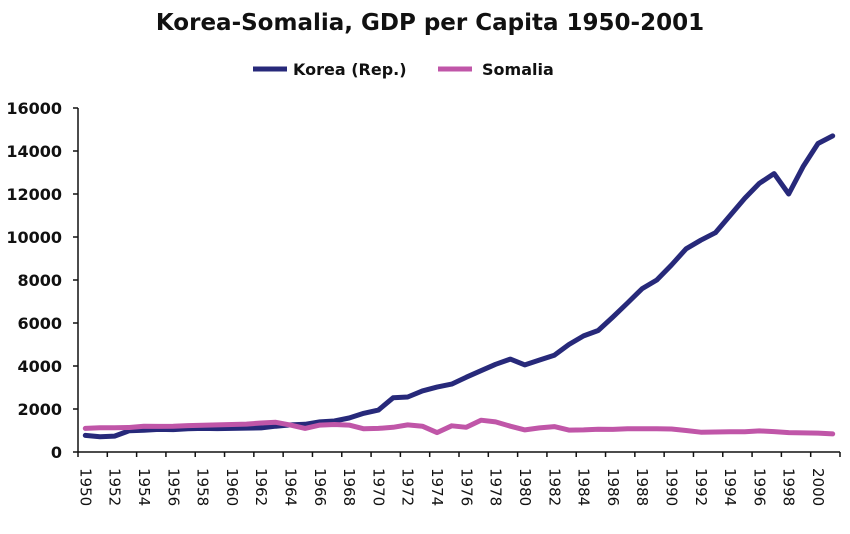 The image size is (850, 534). What do you see at coordinates (525, 487) in the screenshot?
I see `x-tick-label: 1980` at bounding box center [525, 487].